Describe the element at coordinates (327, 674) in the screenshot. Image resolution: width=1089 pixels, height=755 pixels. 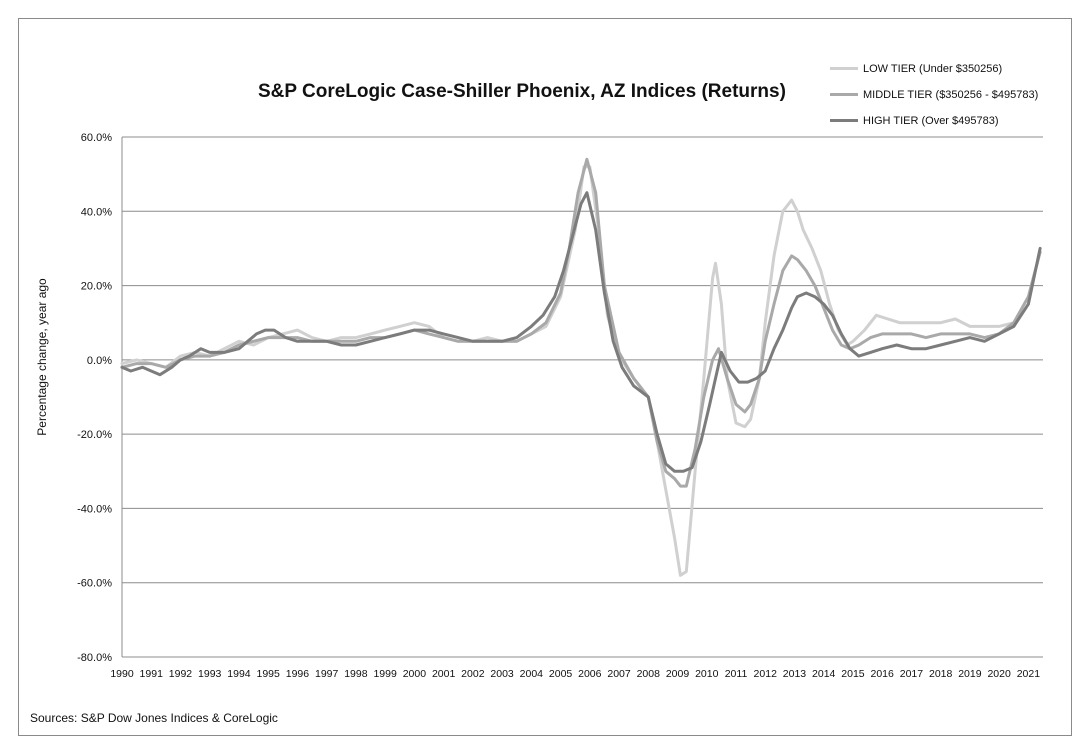
I see `x-tick-label: 1997` at that location.